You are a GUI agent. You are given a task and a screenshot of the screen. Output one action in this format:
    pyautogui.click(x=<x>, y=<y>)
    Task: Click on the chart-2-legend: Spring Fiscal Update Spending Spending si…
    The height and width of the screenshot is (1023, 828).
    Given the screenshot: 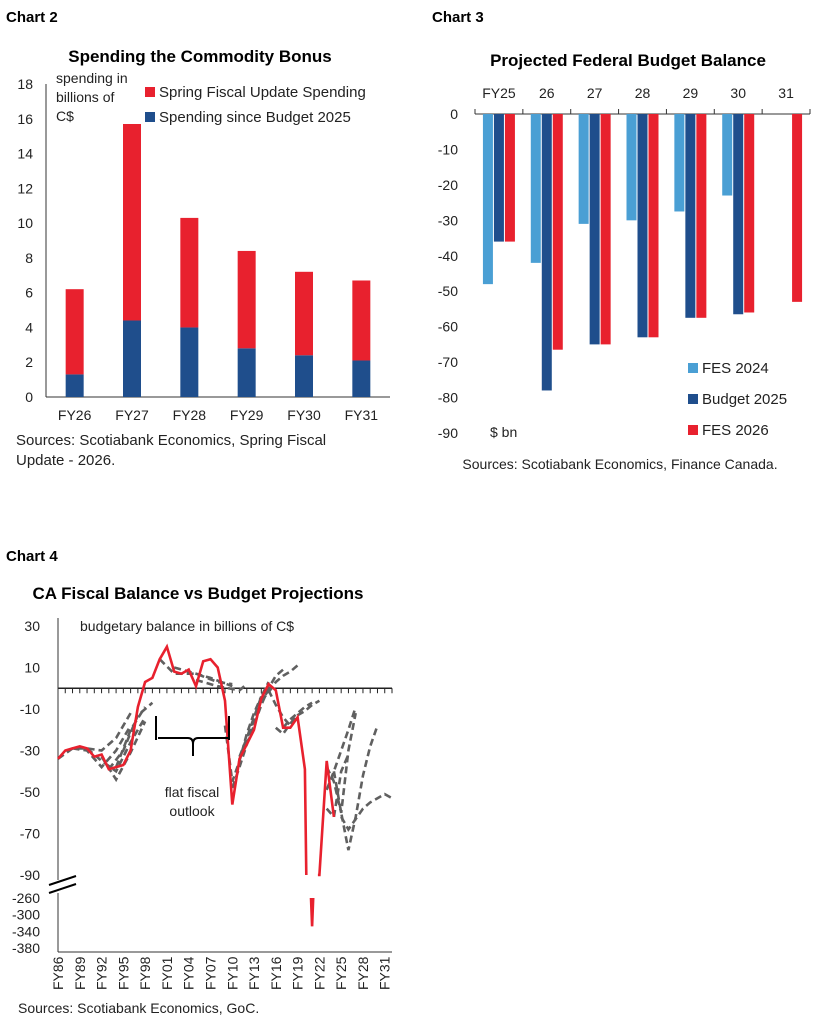 What is the action you would take?
    pyautogui.click(x=255, y=105)
    